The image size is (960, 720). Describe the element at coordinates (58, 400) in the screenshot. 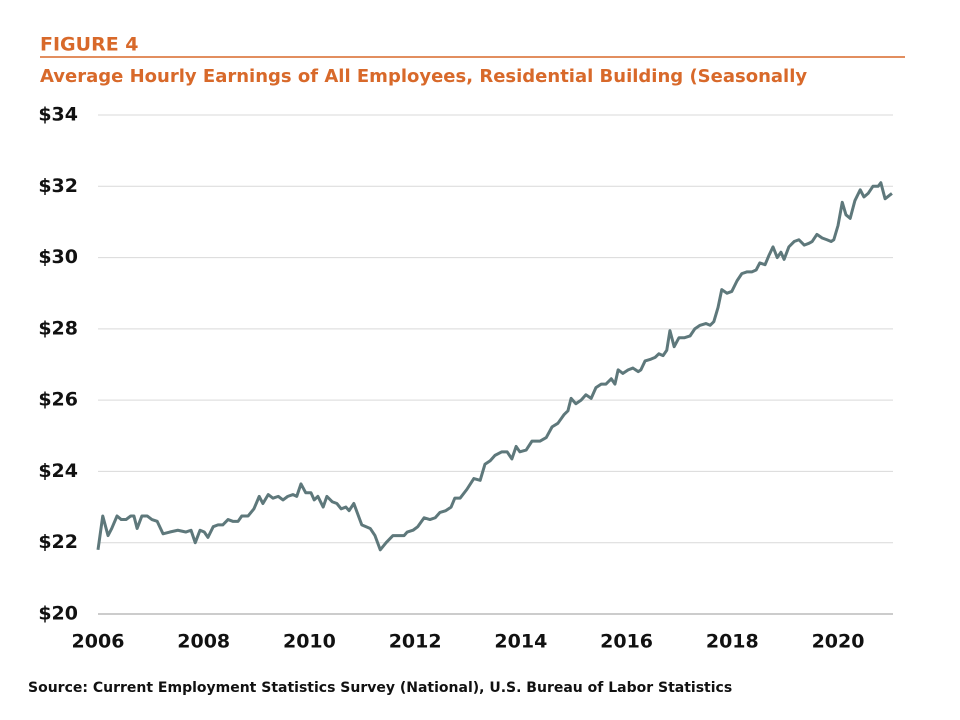

I see `y-tick-label: $26` at that location.